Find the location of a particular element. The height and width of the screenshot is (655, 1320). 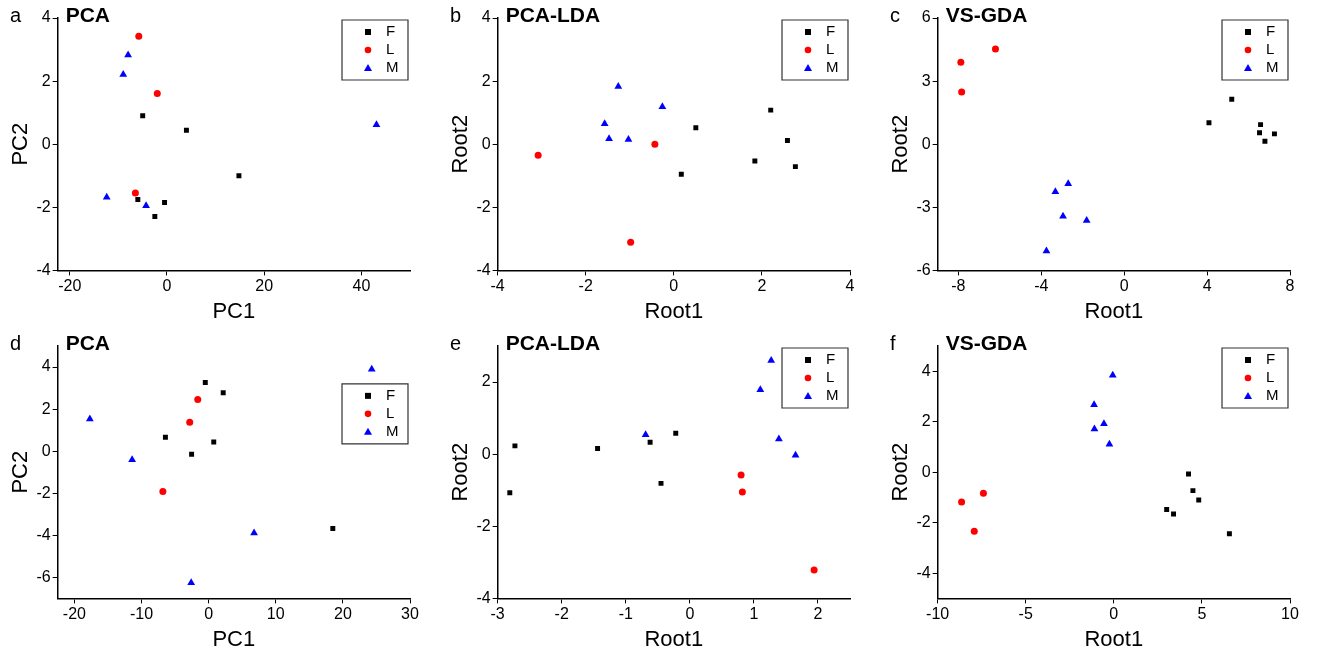

y-tick-label: -3 is located at coordinates (923, 206).